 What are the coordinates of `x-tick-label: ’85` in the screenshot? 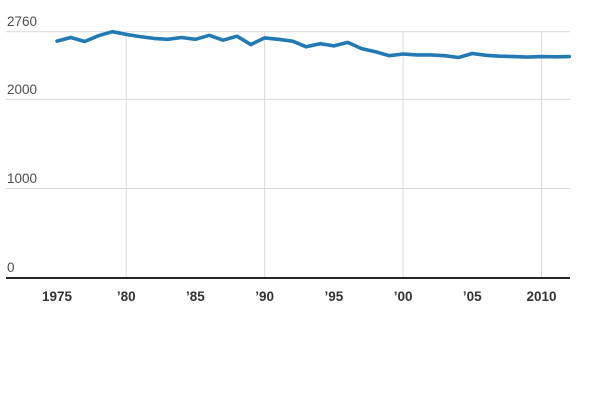 It's located at (195, 296).